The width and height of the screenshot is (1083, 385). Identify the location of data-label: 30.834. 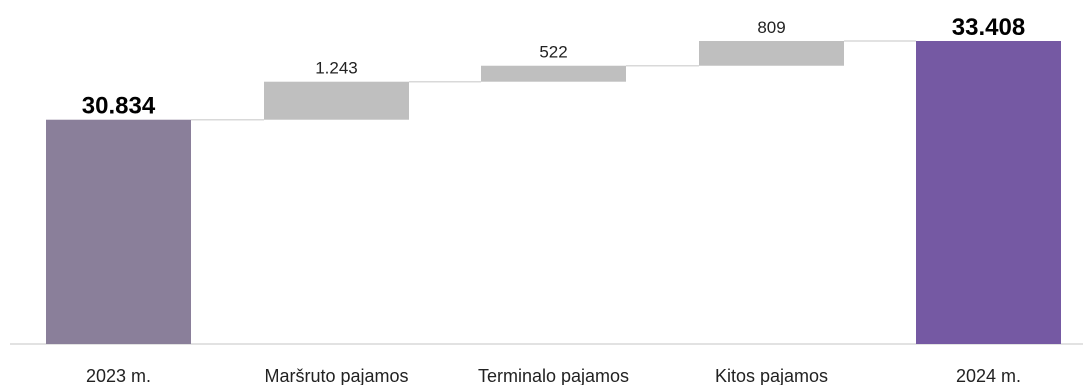
(119, 106).